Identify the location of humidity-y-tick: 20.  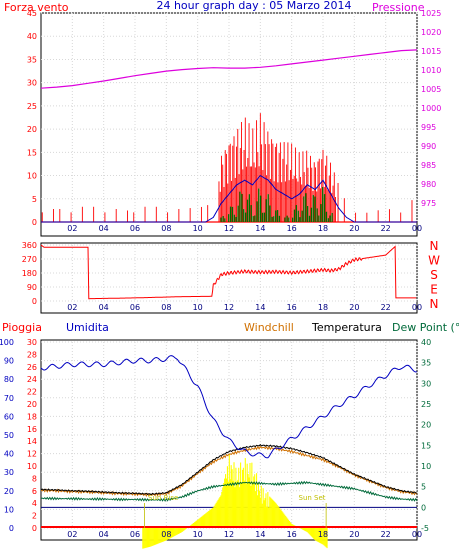
(9, 491).